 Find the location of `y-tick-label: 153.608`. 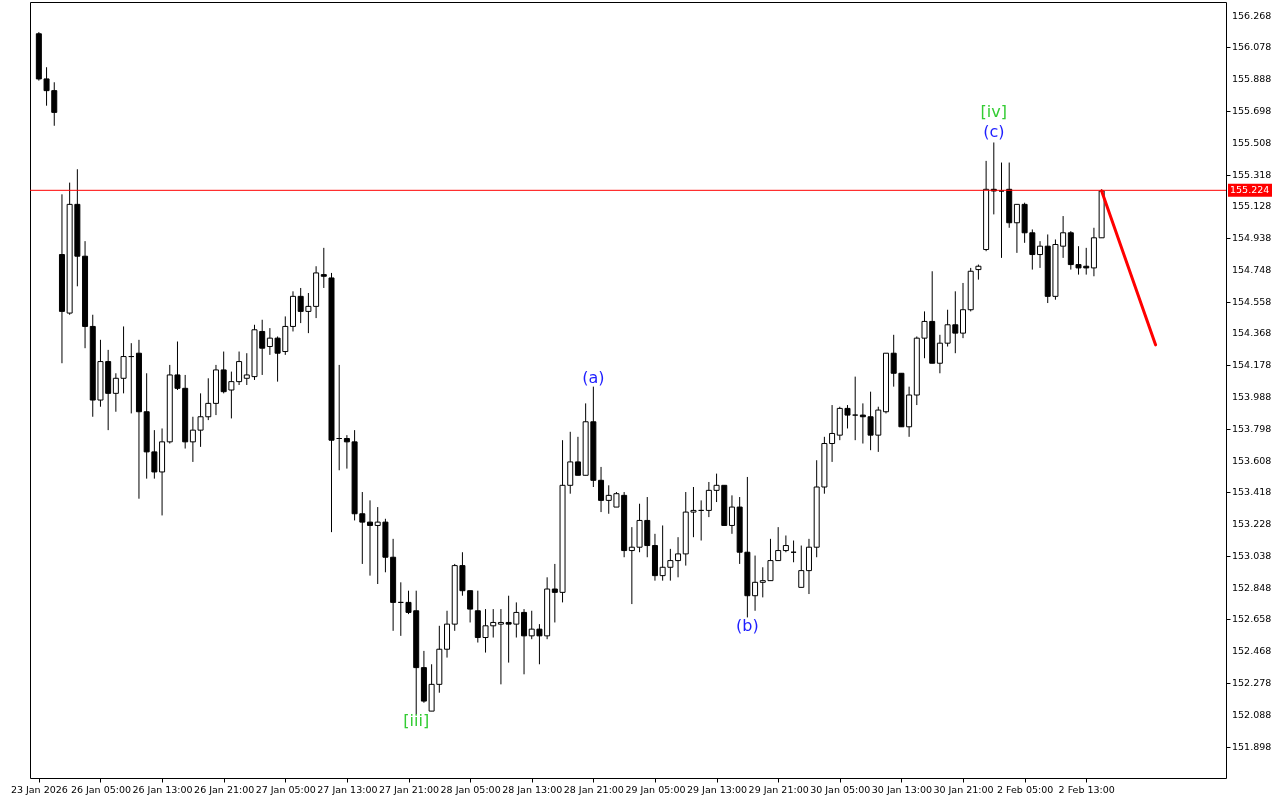

y-tick-label: 153.608 is located at coordinates (1252, 460).